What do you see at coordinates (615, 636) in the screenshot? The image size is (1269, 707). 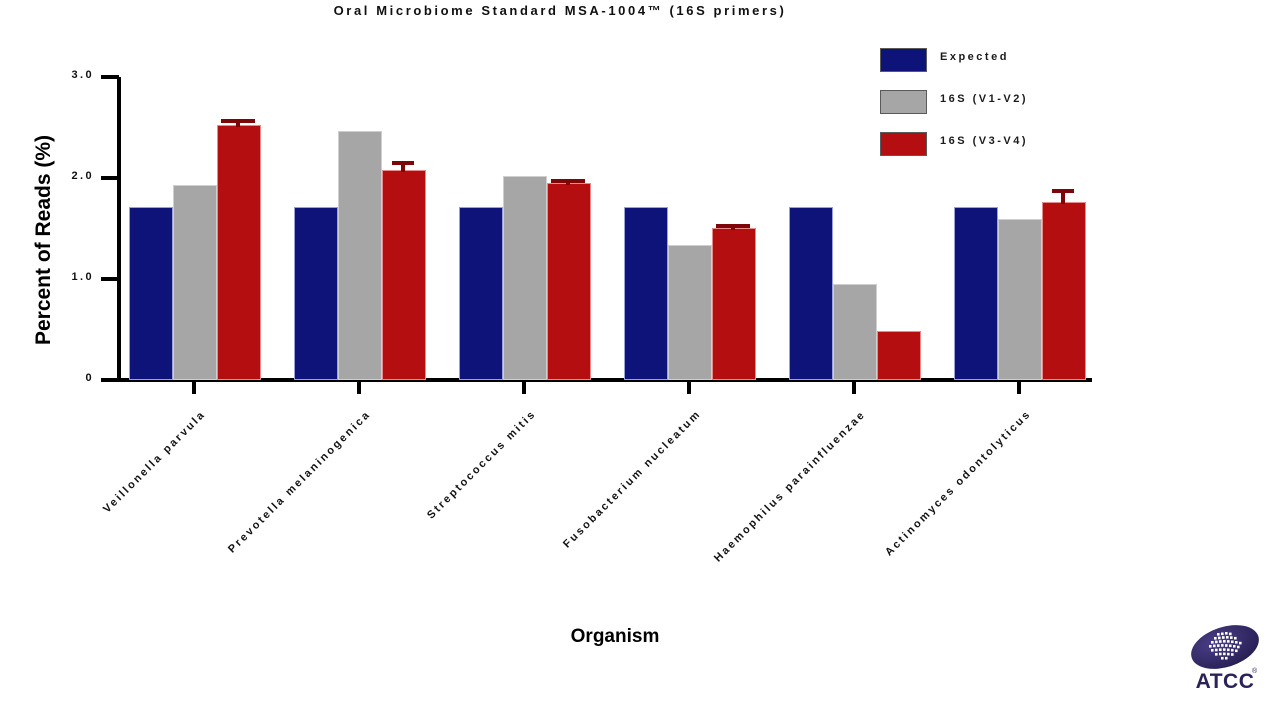 I see `x-axis-title: Organism` at bounding box center [615, 636].